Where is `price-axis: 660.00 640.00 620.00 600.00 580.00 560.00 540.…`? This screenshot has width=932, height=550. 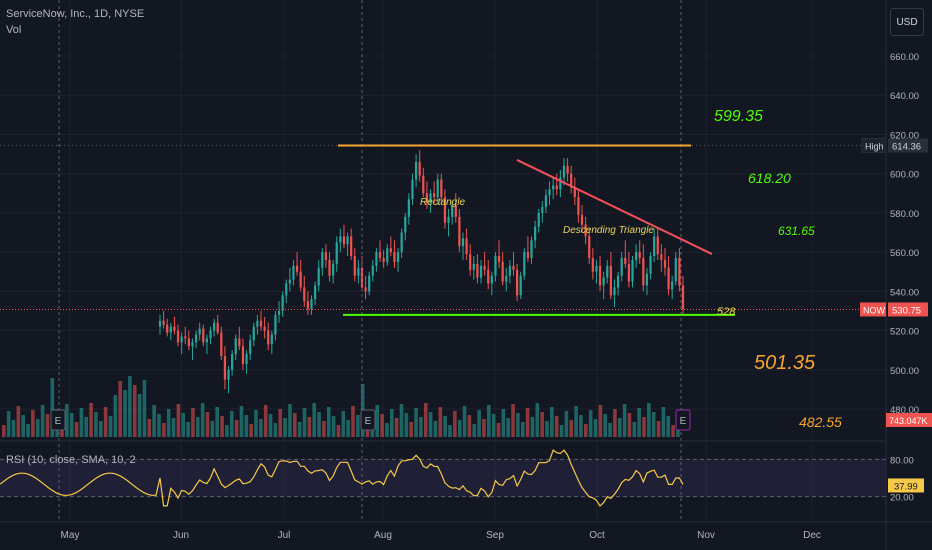 price-axis: 660.00 640.00 620.00 600.00 580.00 560.00 540.… is located at coordinates (896, 275).